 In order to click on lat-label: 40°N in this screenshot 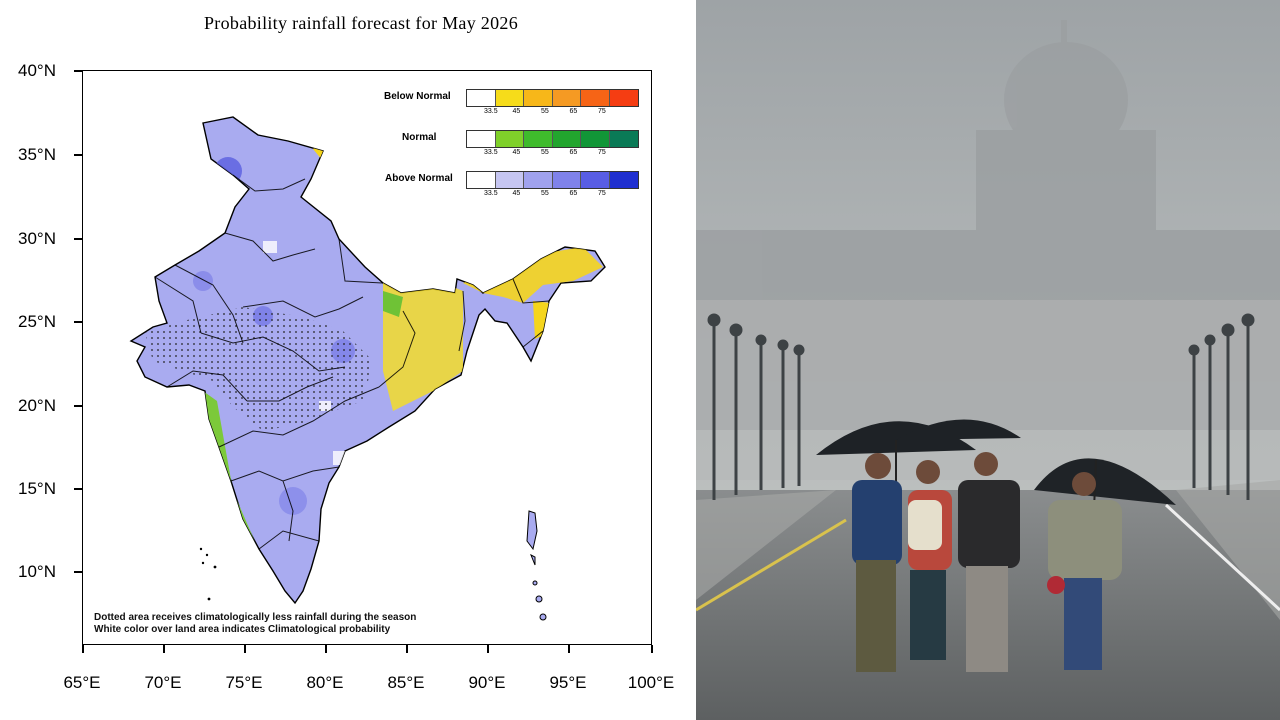, I will do `click(37, 70)`.